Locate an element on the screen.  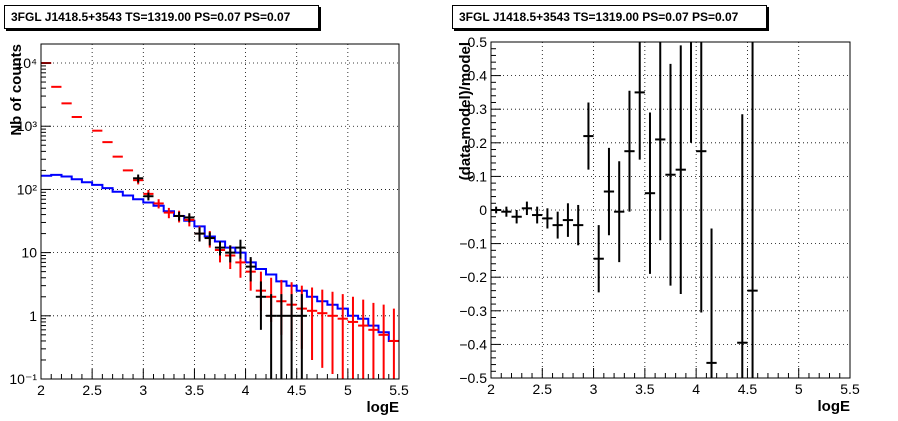
left-y-tick-label: 10² is located at coordinates (27, 189).